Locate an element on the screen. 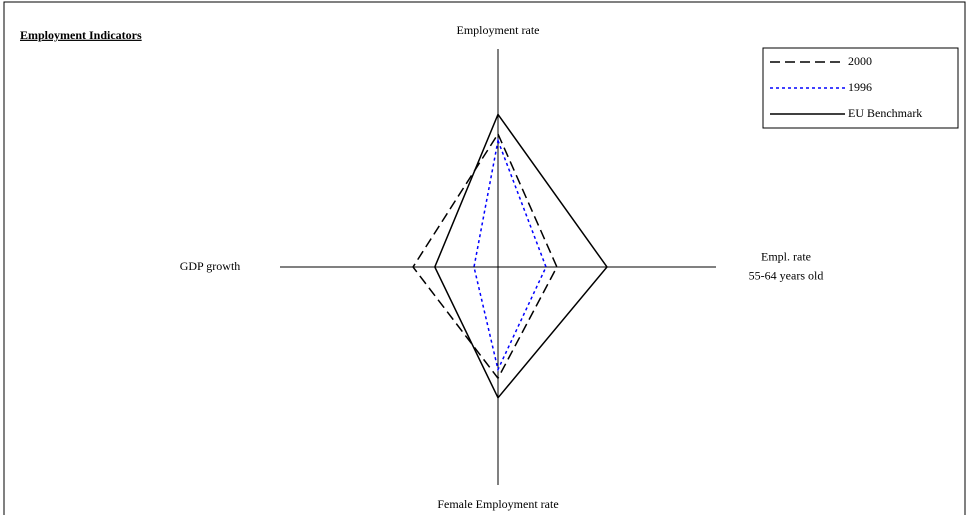  chart-title: Employment Indicators is located at coordinates (81, 35).